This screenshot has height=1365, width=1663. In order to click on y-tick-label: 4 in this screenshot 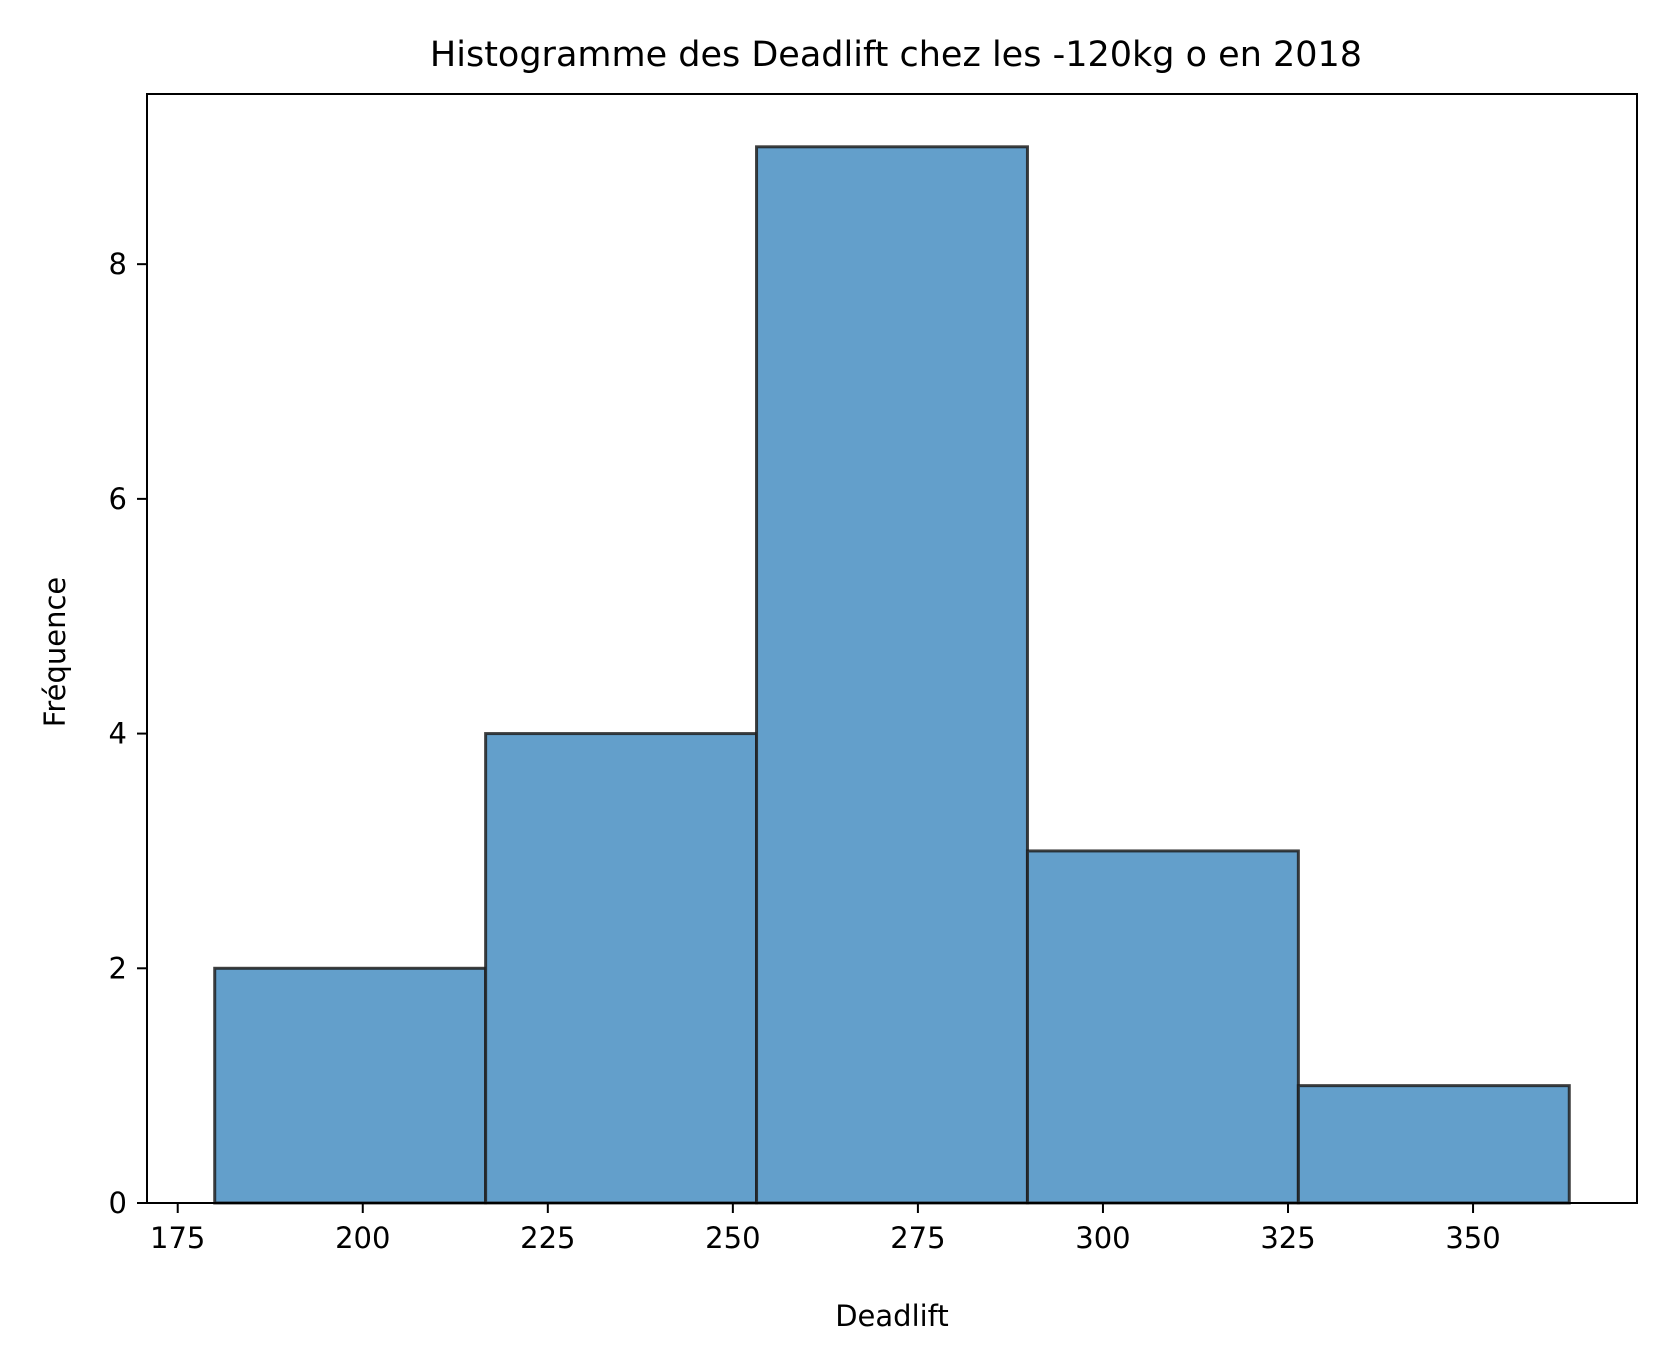, I will do `click(118, 734)`.